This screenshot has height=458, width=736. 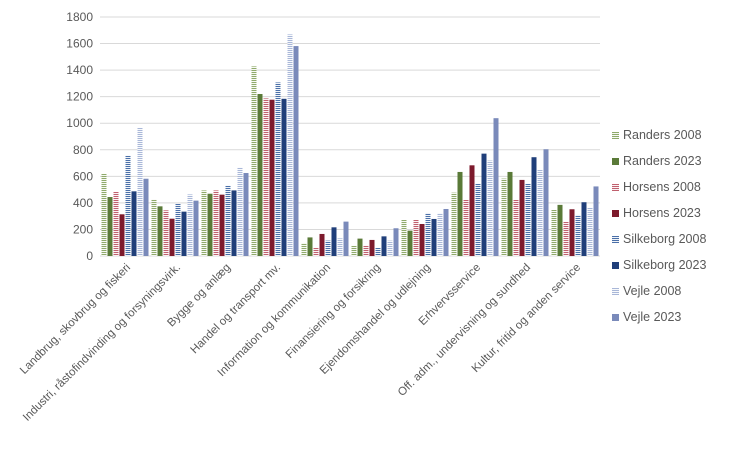 I want to click on y-tick-label: 600, so click(x=83, y=176).